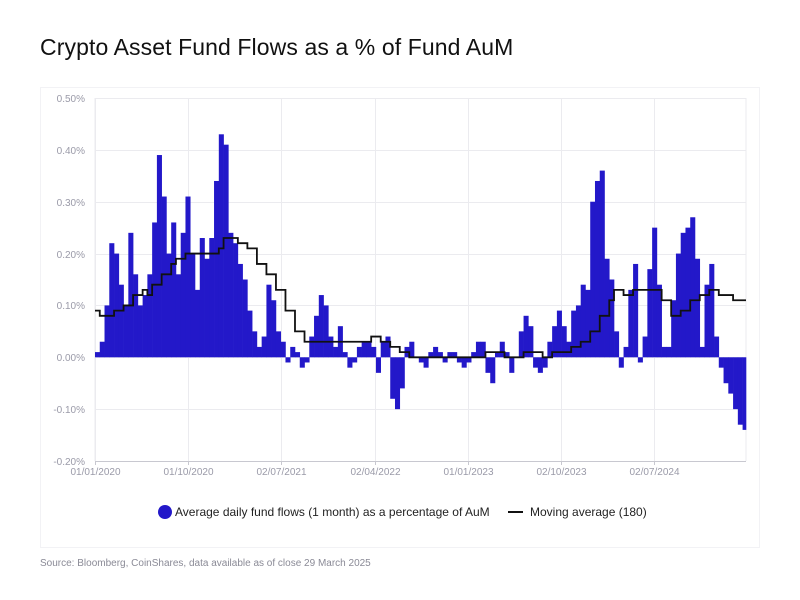 The height and width of the screenshot is (600, 800). I want to click on y-tick-label: -0.10%, so click(69, 410).